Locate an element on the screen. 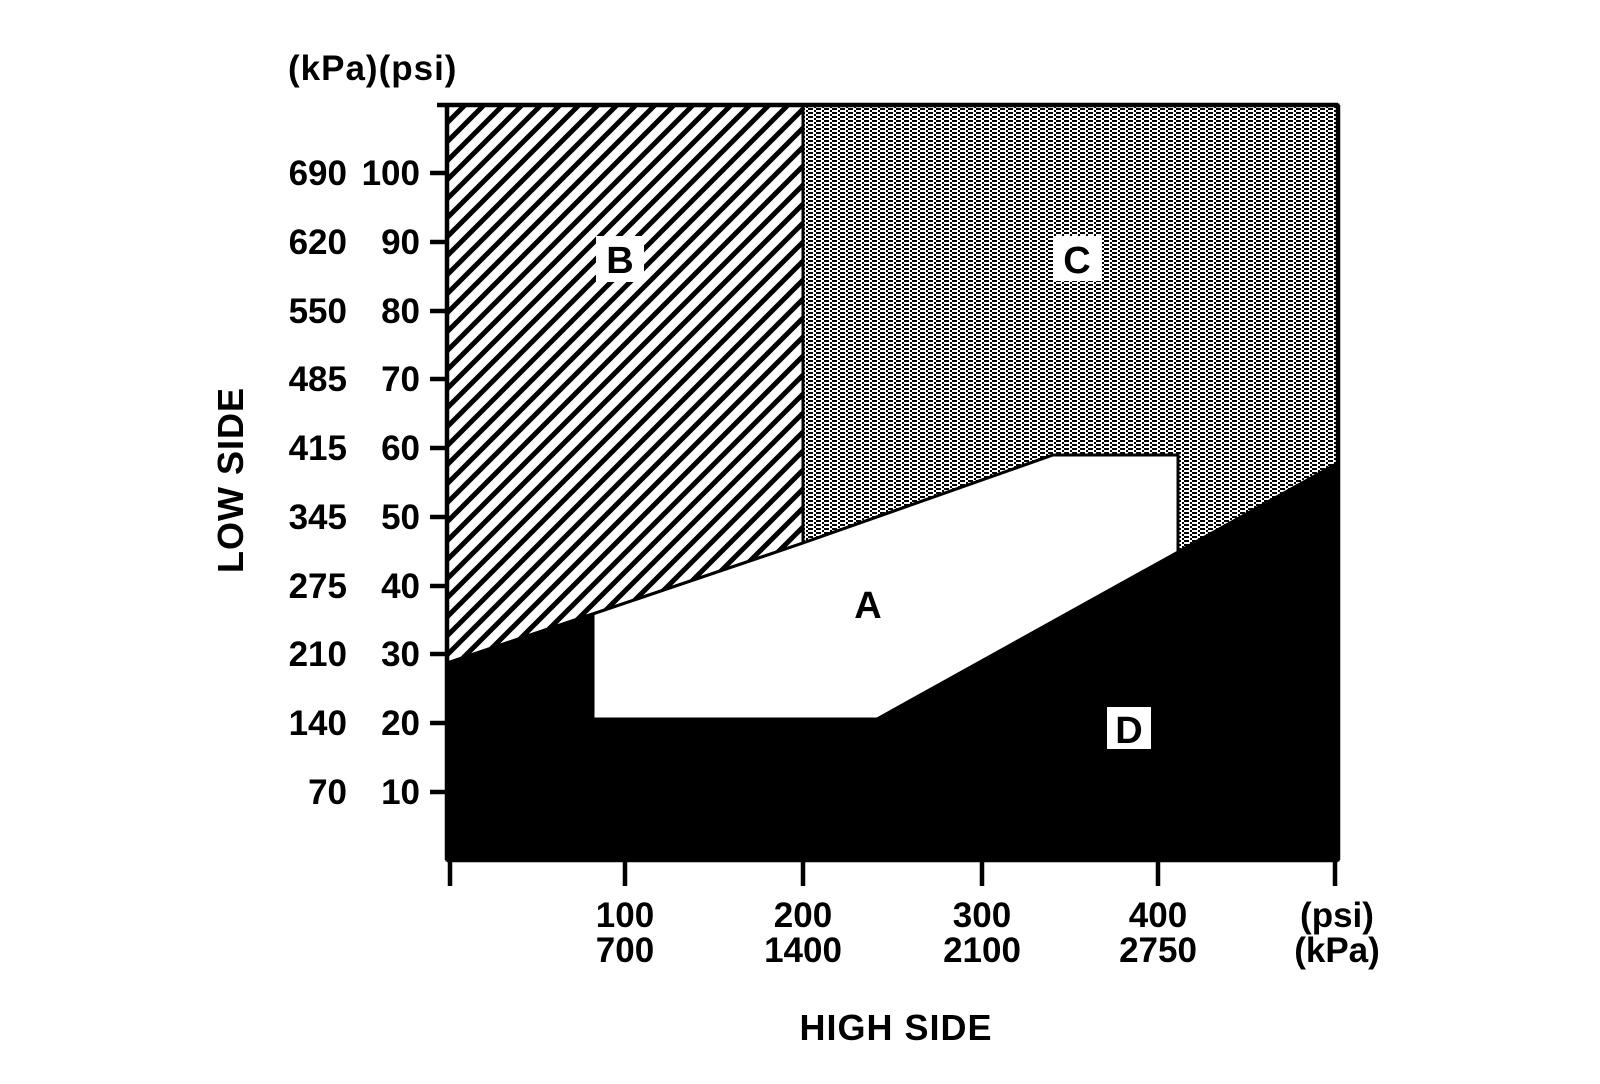 This screenshot has width=1600, height=1084. region-b-label: B is located at coordinates (619, 261).